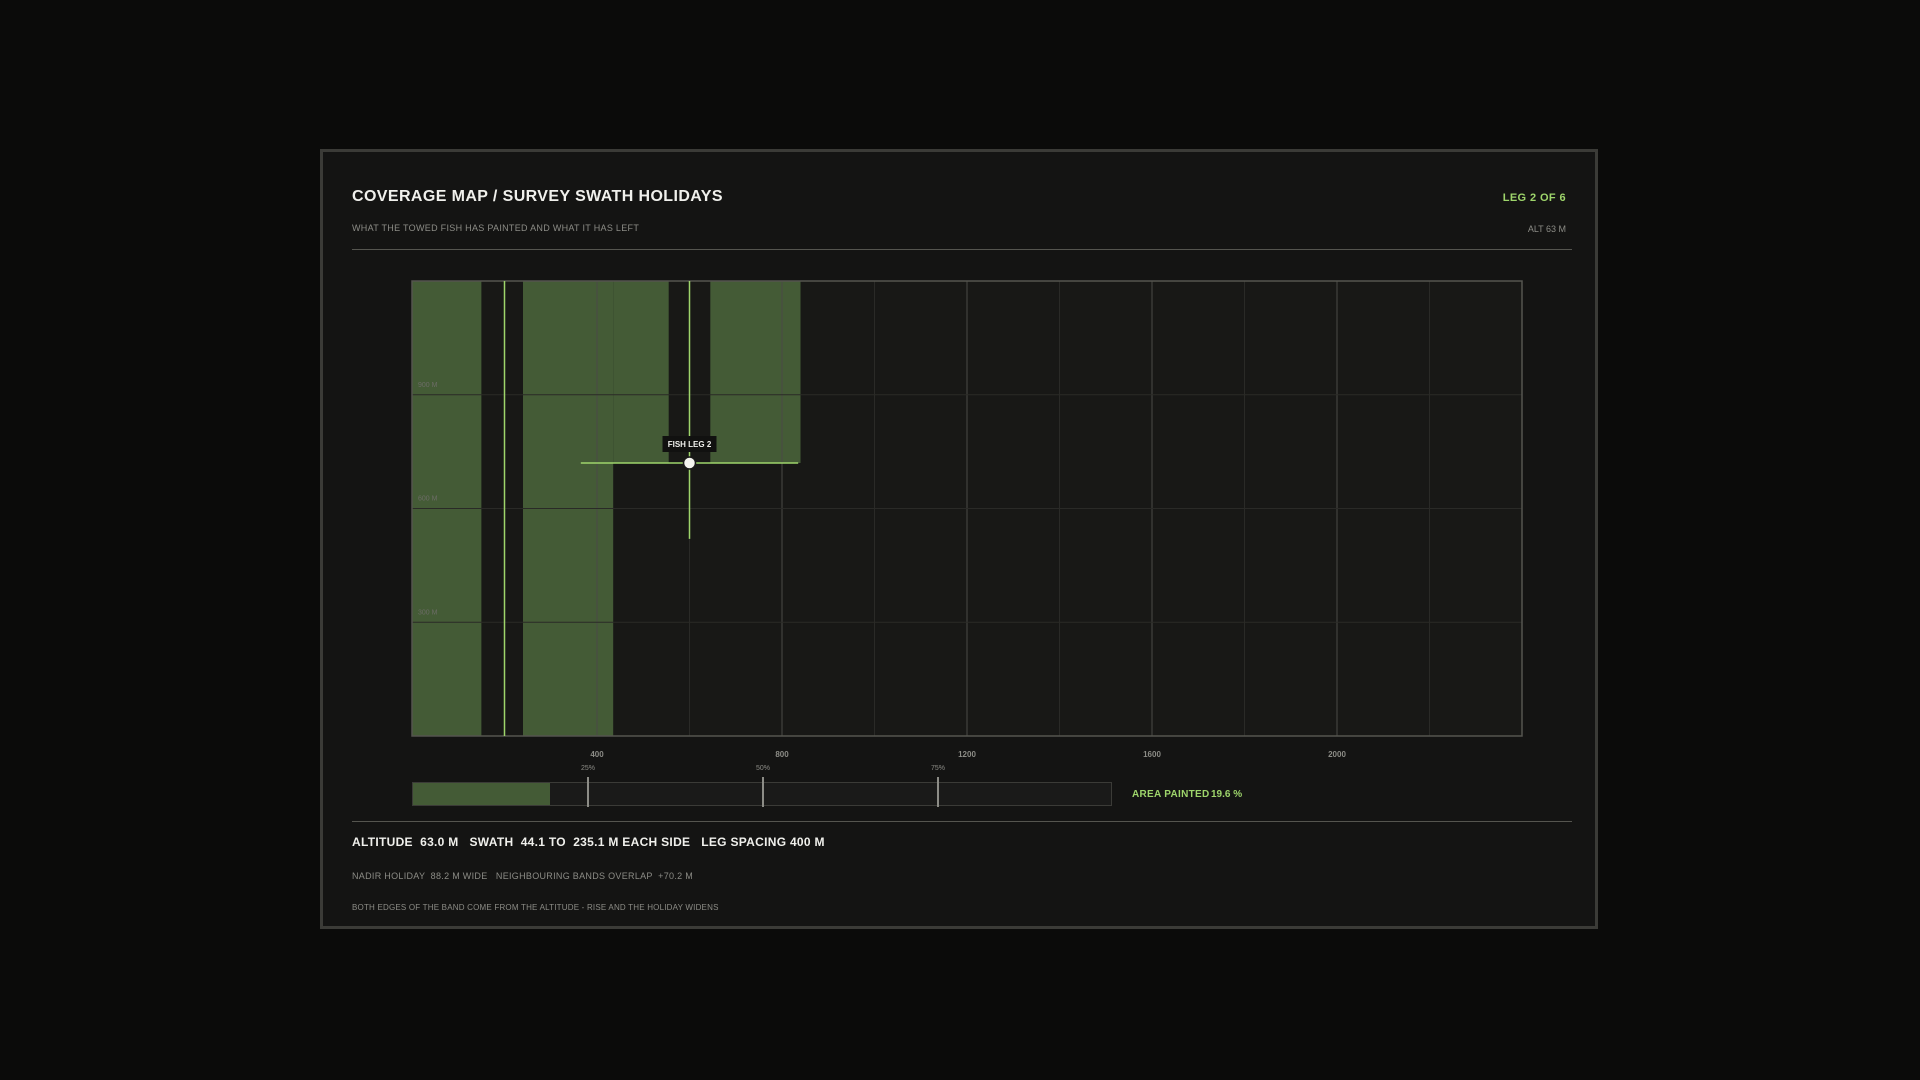  Describe the element at coordinates (938, 768) in the screenshot. I see `progress-tick-label-75: 75%` at that location.